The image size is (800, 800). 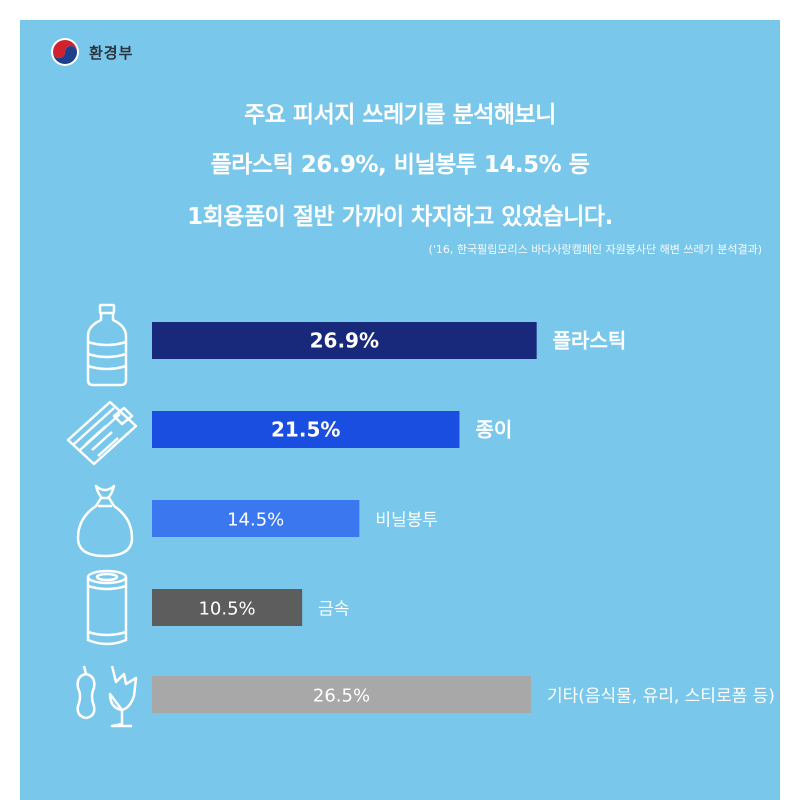 What do you see at coordinates (400, 165) in the screenshot?
I see `headline-line-2: 플라스틱 26.9%, 비닐봉투 14.5% 등` at bounding box center [400, 165].